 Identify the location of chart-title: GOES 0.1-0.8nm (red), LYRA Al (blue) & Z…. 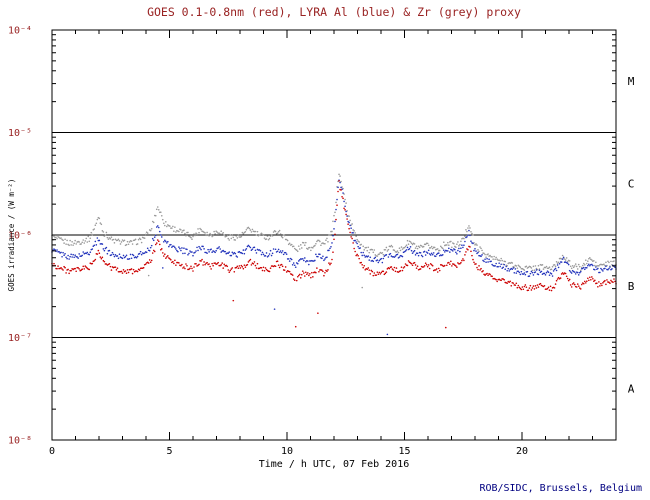
(334, 12).